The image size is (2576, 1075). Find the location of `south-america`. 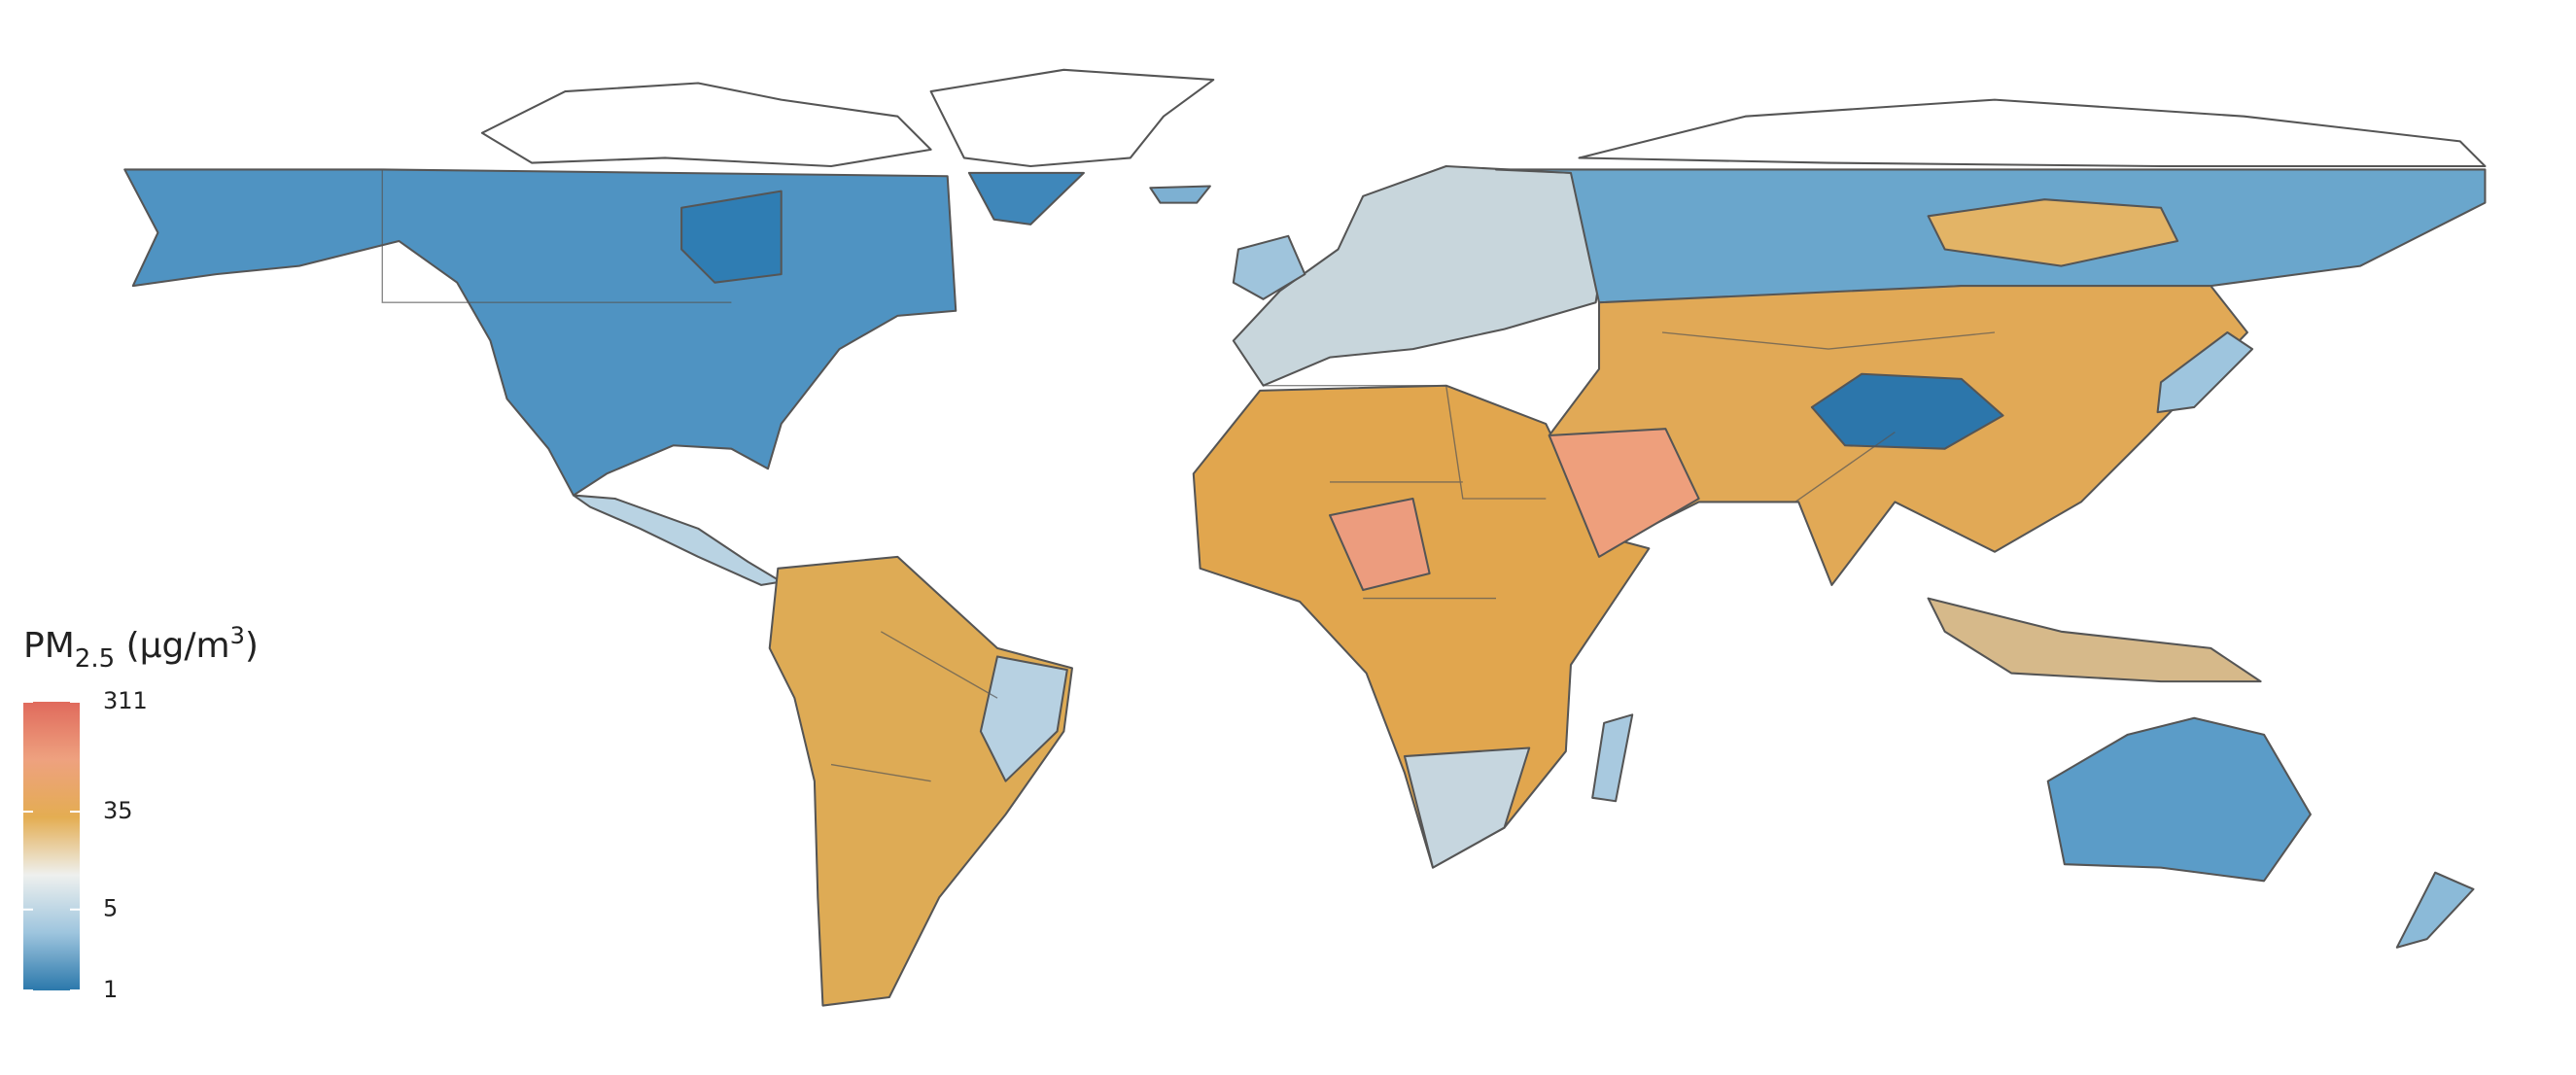

south-america is located at coordinates (920, 781).